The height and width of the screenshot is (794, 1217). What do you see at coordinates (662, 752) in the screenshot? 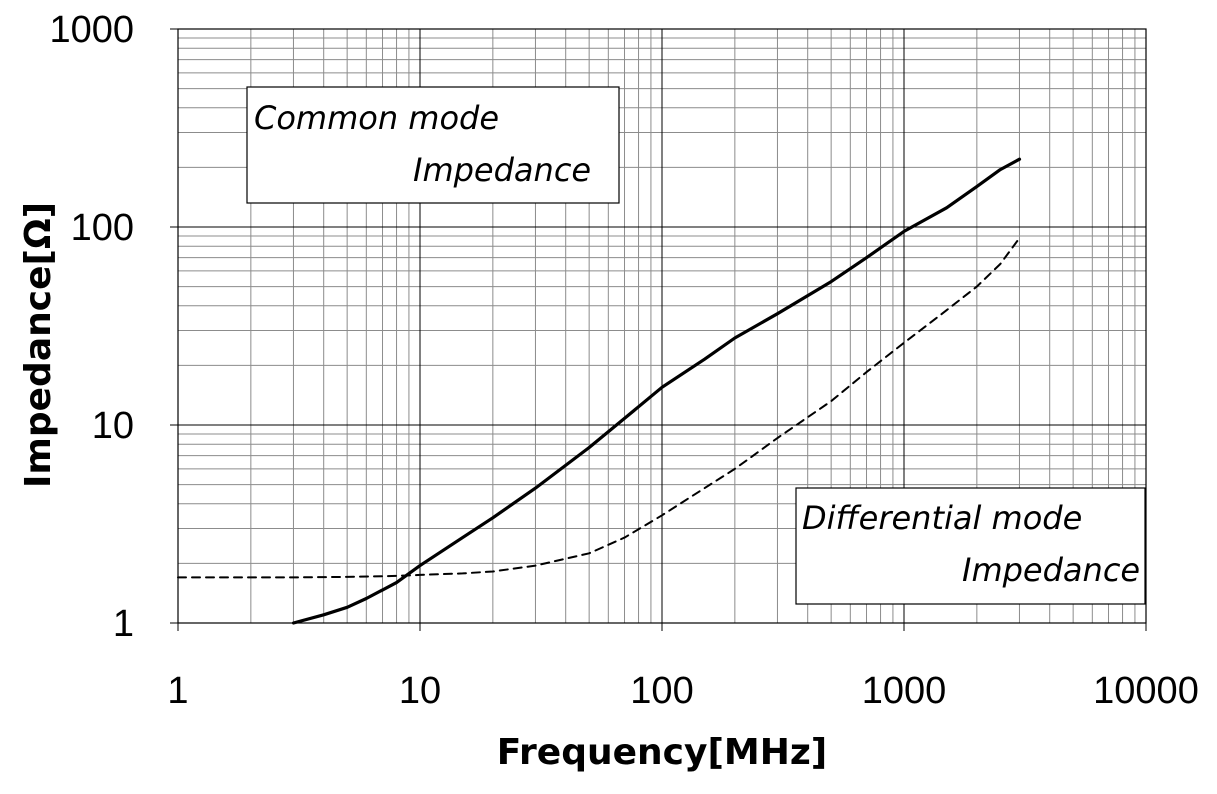
I see `x-axis-title: Frequency[MHz]` at bounding box center [662, 752].